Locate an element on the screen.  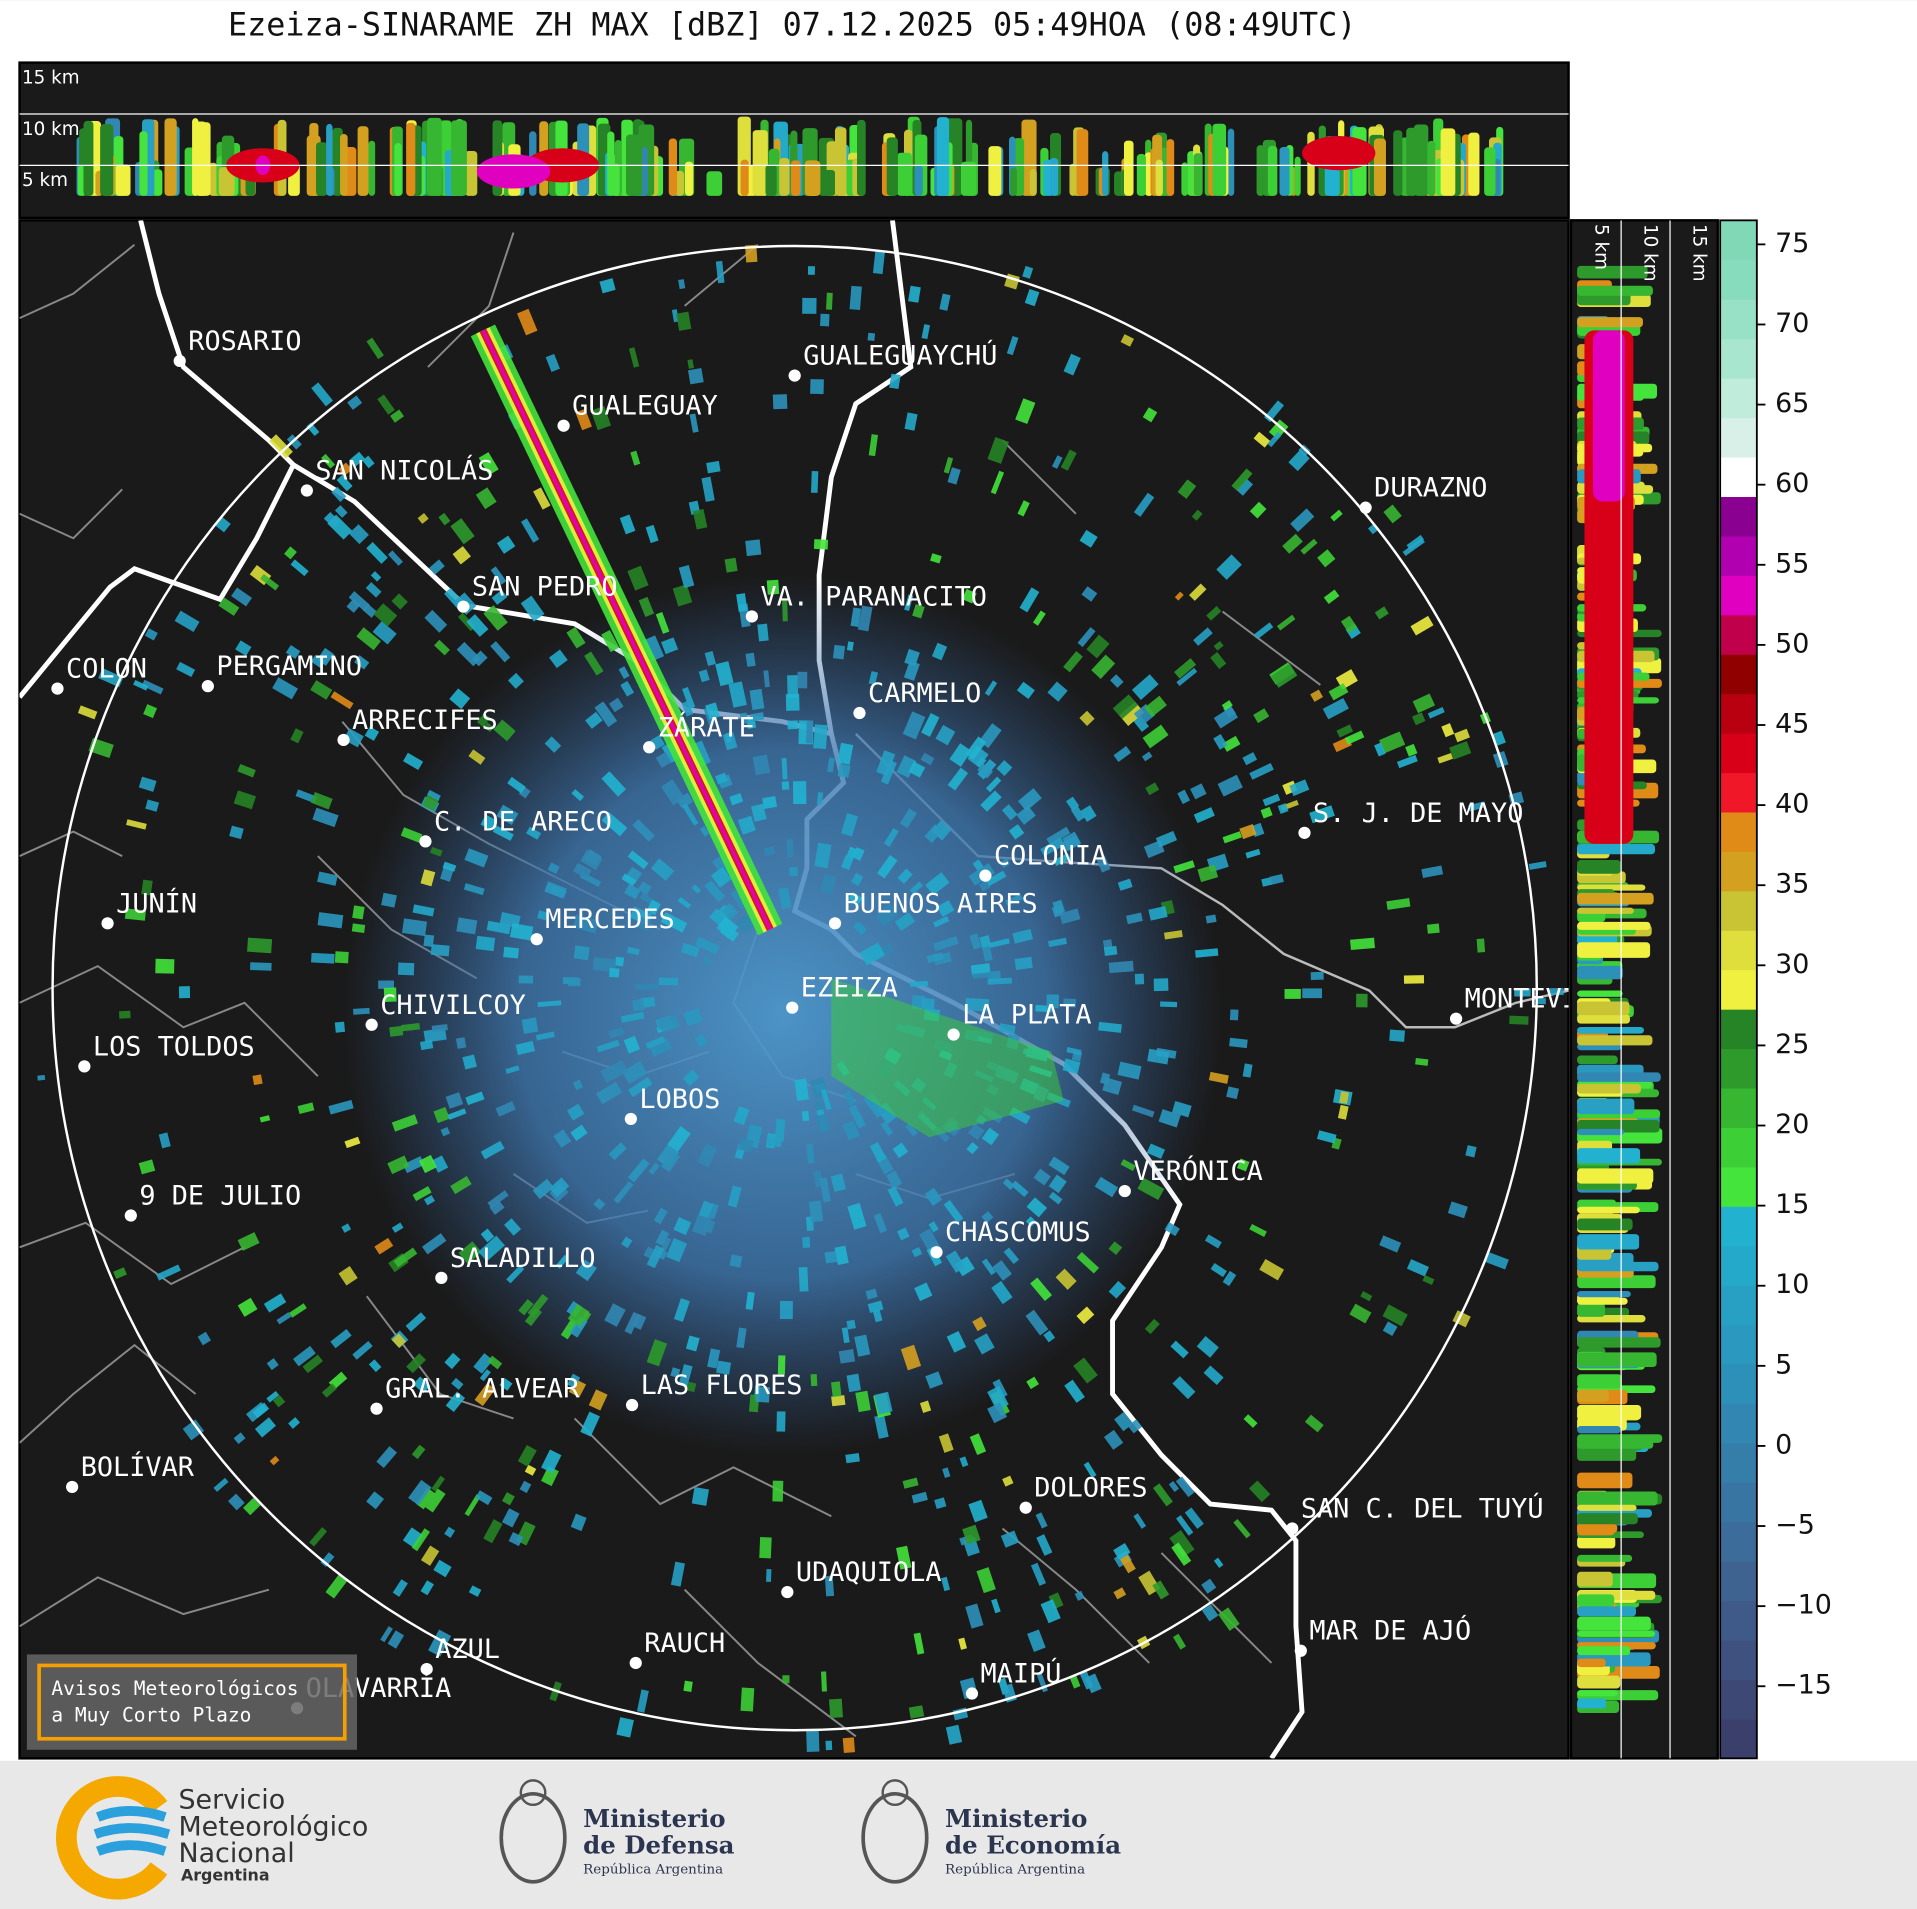
colorbar-tick-label: 25 is located at coordinates (1792, 1044).